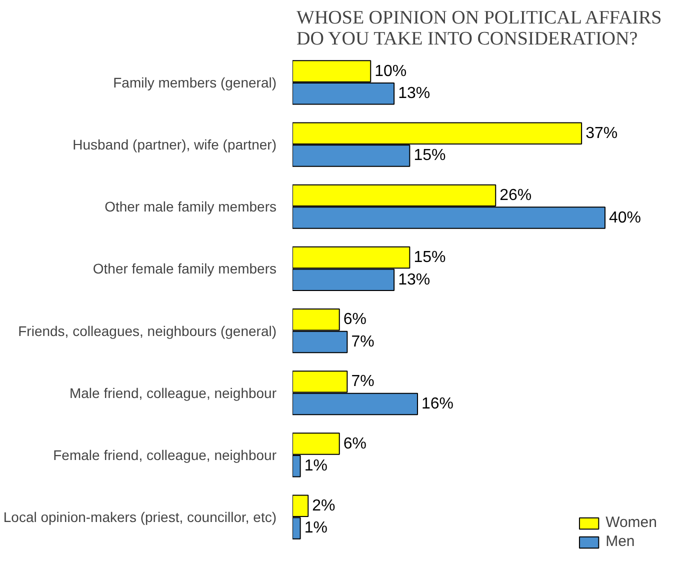 This screenshot has height=569, width=679. Describe the element at coordinates (174, 144) in the screenshot. I see `y-tick-label: Husband (partner), wife (partner)` at that location.